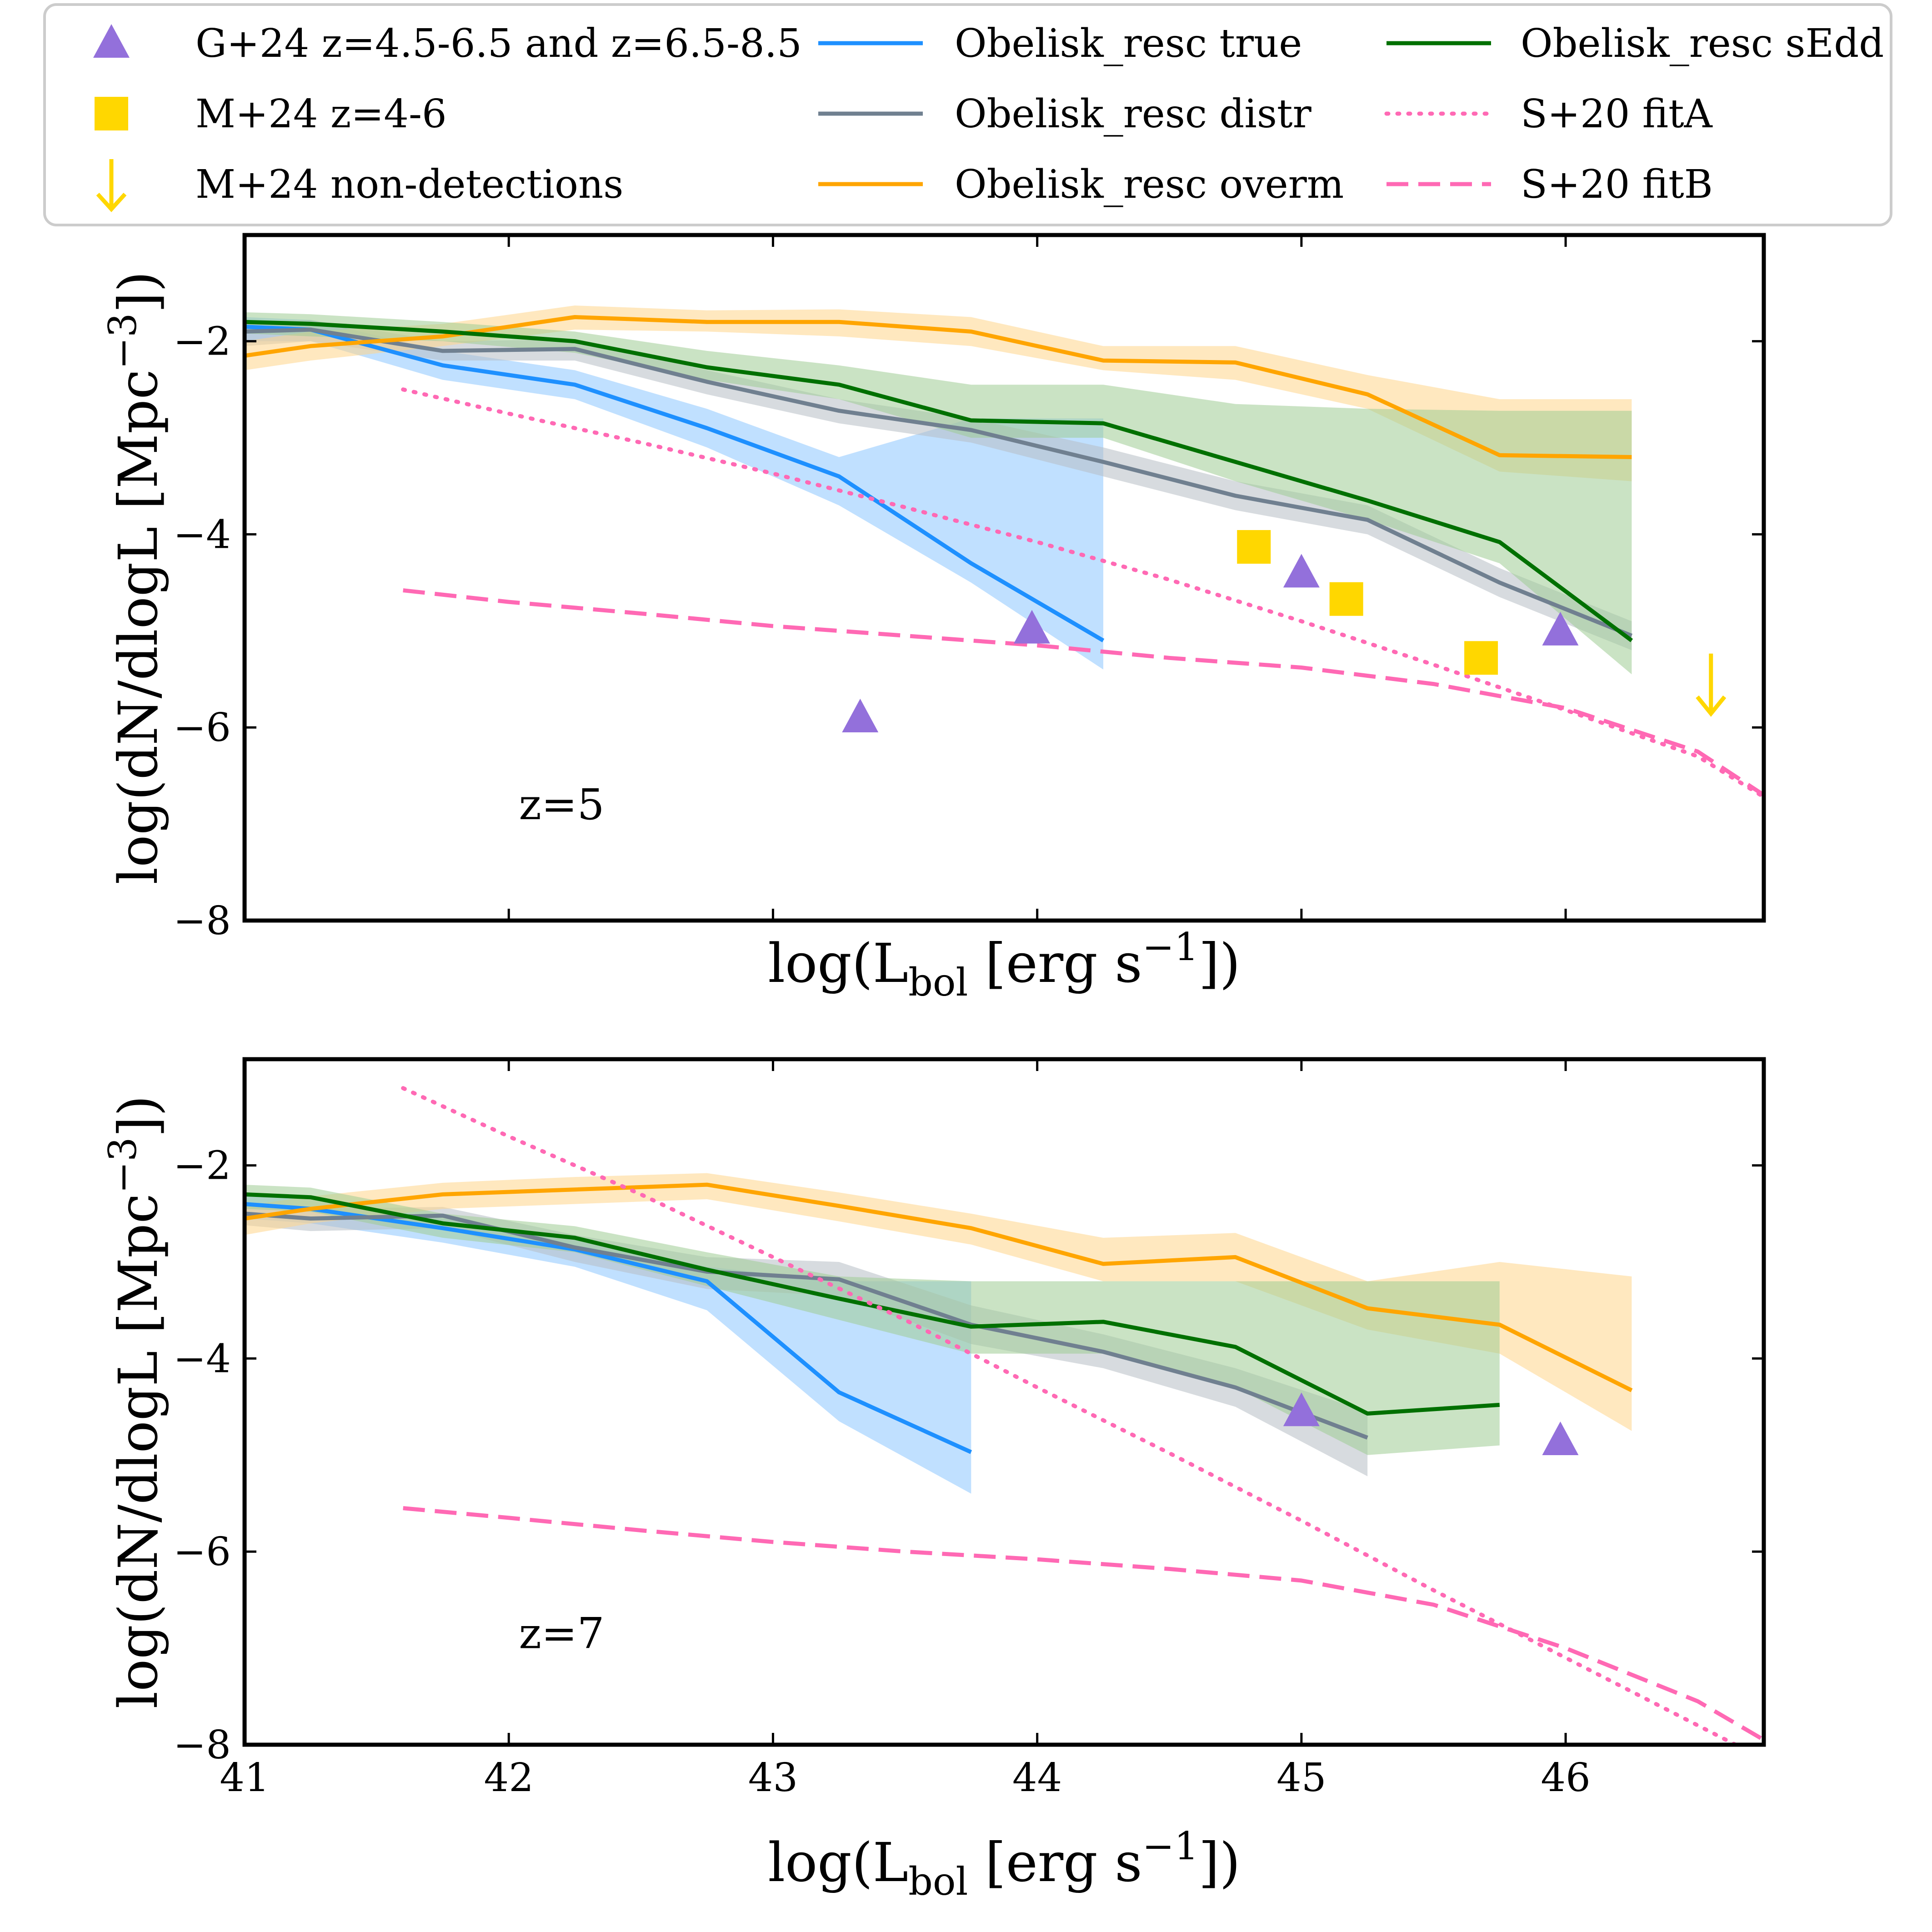 This screenshot has height=1932, width=1932. Describe the element at coordinates (1133, 114) in the screenshot. I see `legend-label-obelisk-resc-distr: Obelisk_resc distr` at that location.